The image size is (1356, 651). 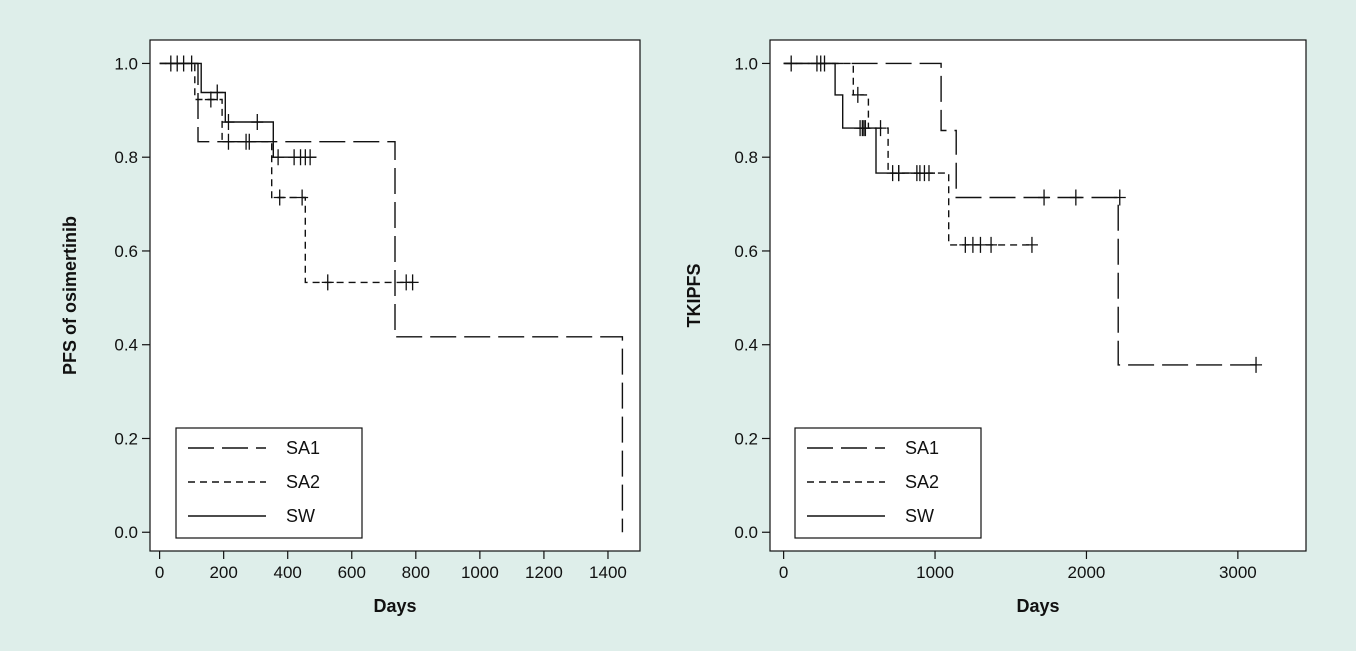 I want to click on x-tick-label: 400, so click(x=288, y=572).